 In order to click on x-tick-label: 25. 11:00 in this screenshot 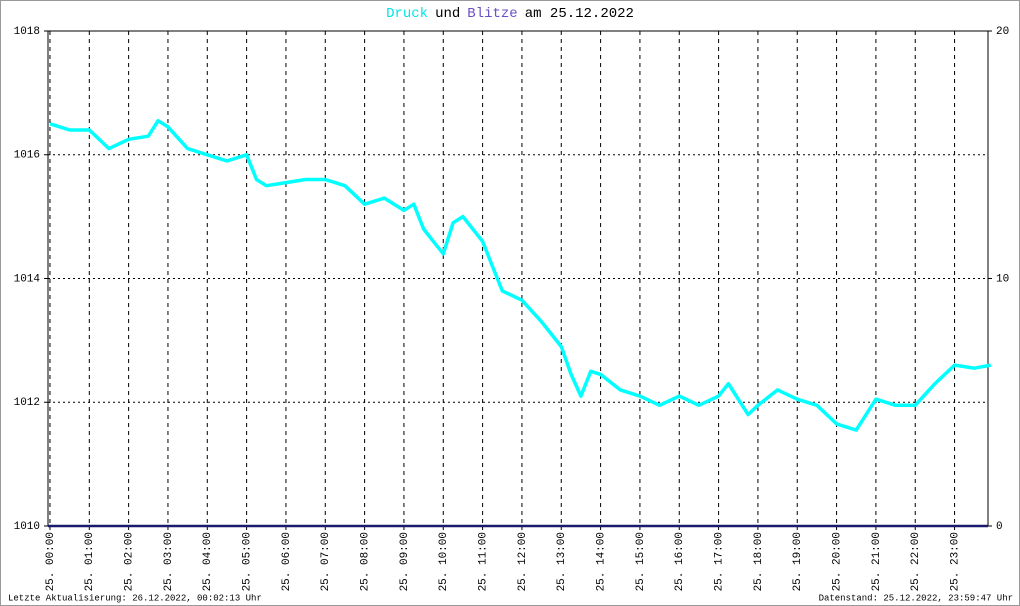, I will do `click(484, 561)`.